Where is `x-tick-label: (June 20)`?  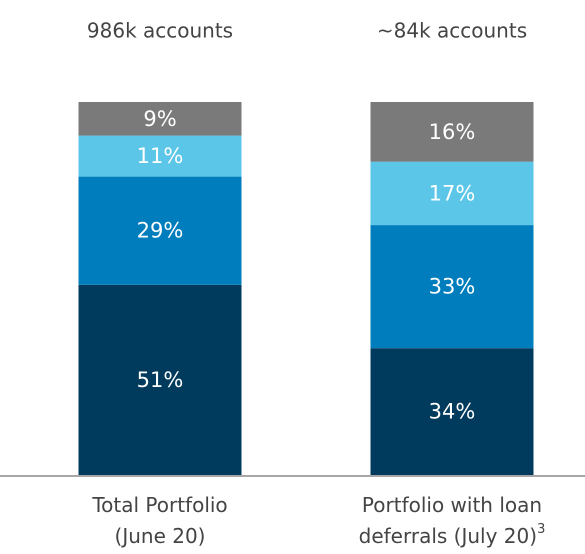
x-tick-label: (June 20) is located at coordinates (160, 536).